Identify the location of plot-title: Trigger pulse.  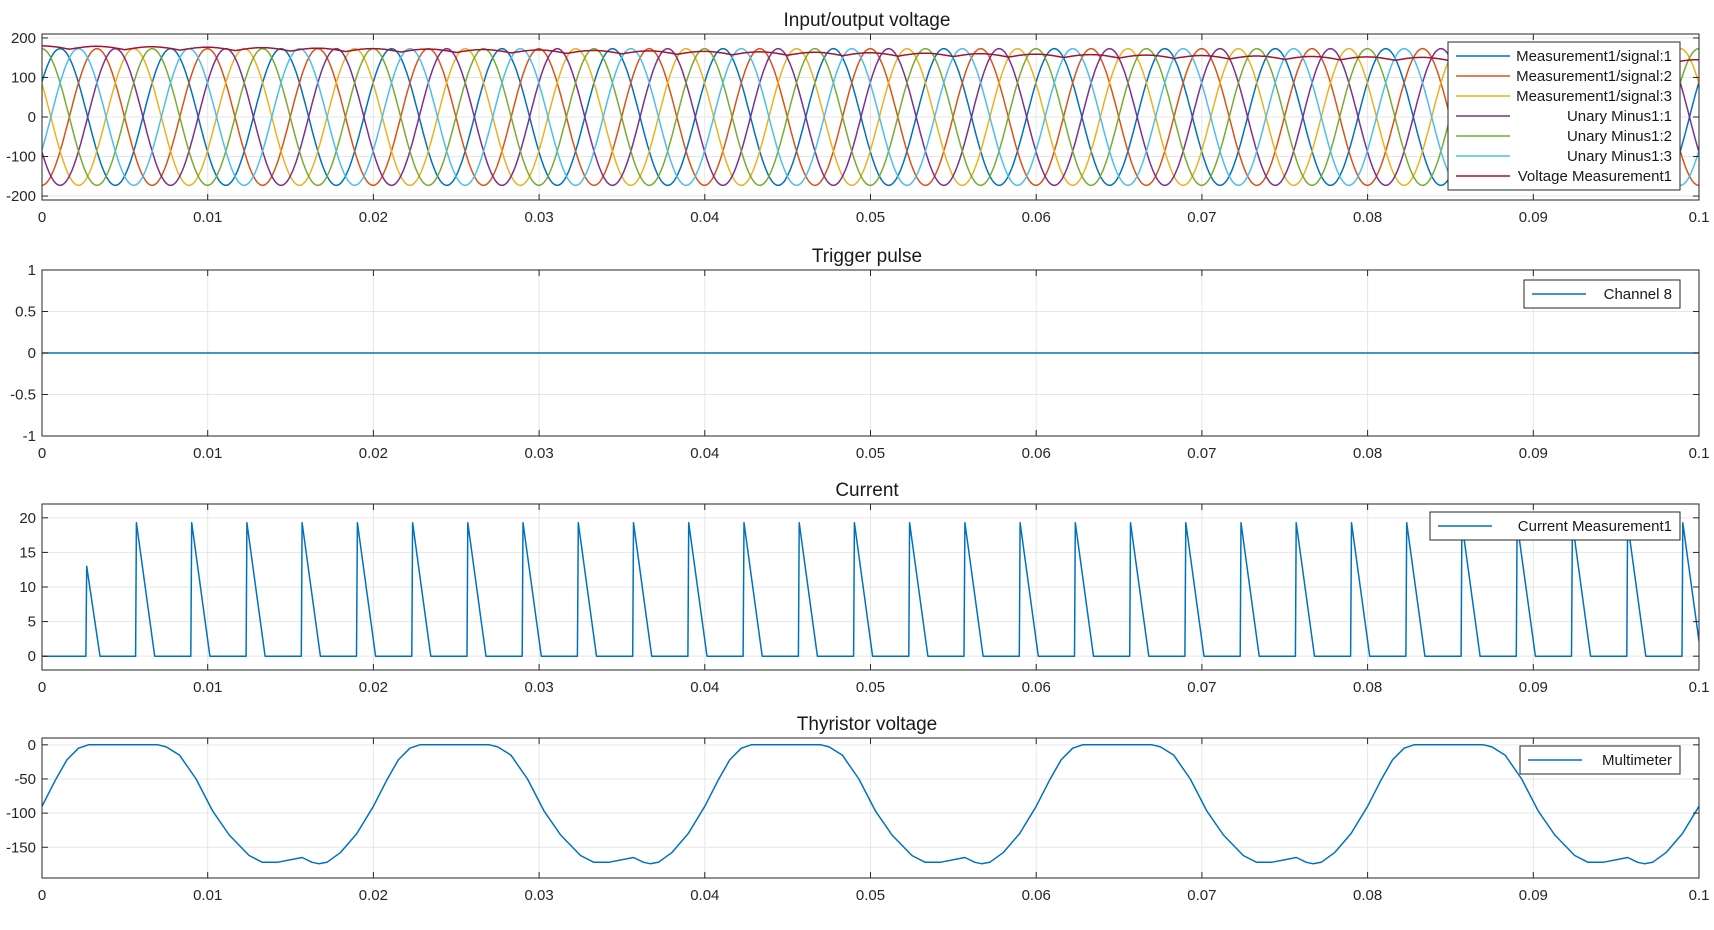
(867, 256).